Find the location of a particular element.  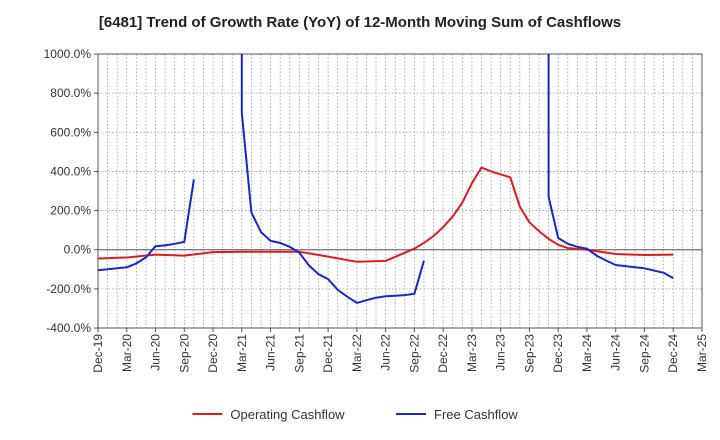

legend-label-free-cashflow: Free Cashflow is located at coordinates (476, 414).